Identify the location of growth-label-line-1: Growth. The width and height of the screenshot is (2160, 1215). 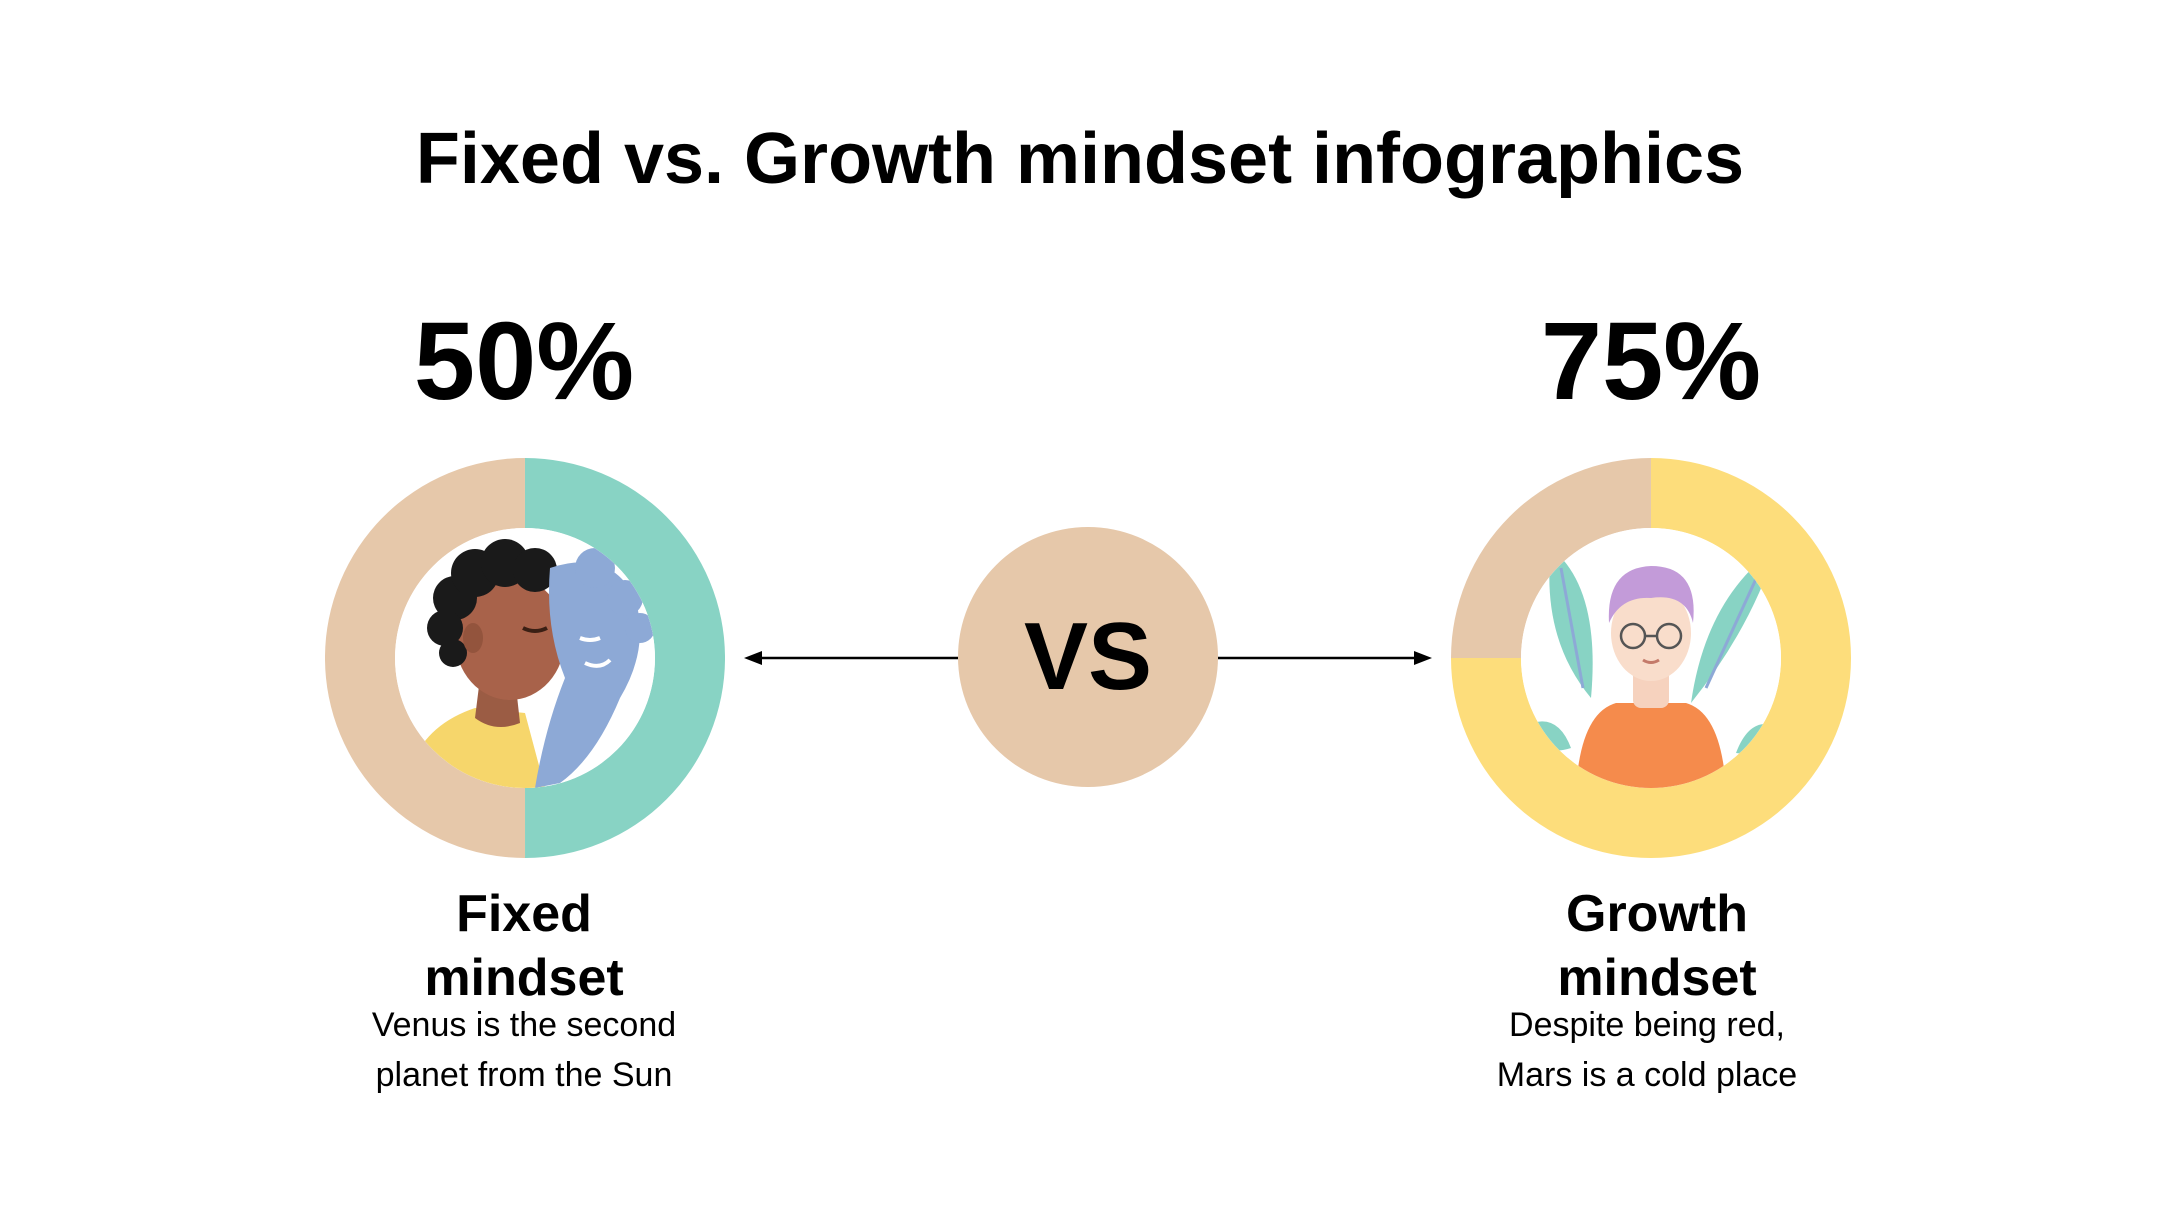
(1657, 914).